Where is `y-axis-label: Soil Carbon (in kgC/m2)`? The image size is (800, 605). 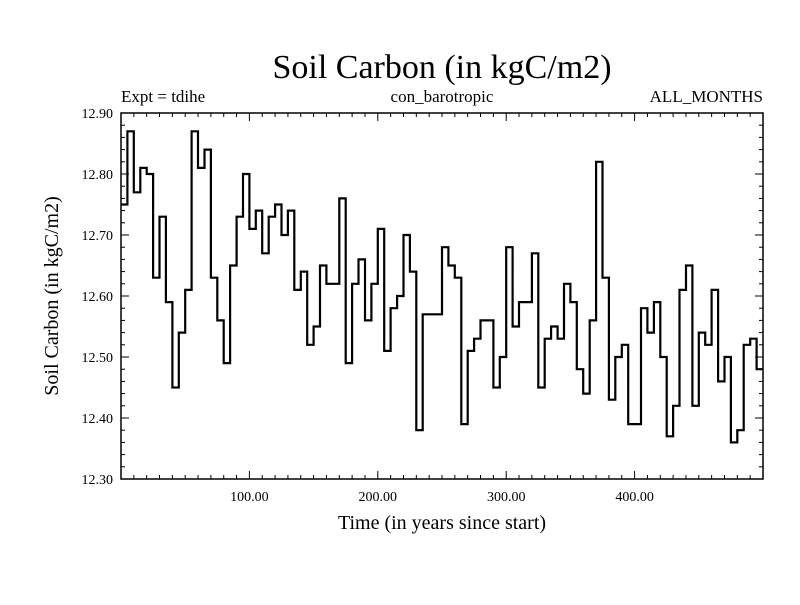
y-axis-label: Soil Carbon (in kgC/m2) is located at coordinates (52, 295).